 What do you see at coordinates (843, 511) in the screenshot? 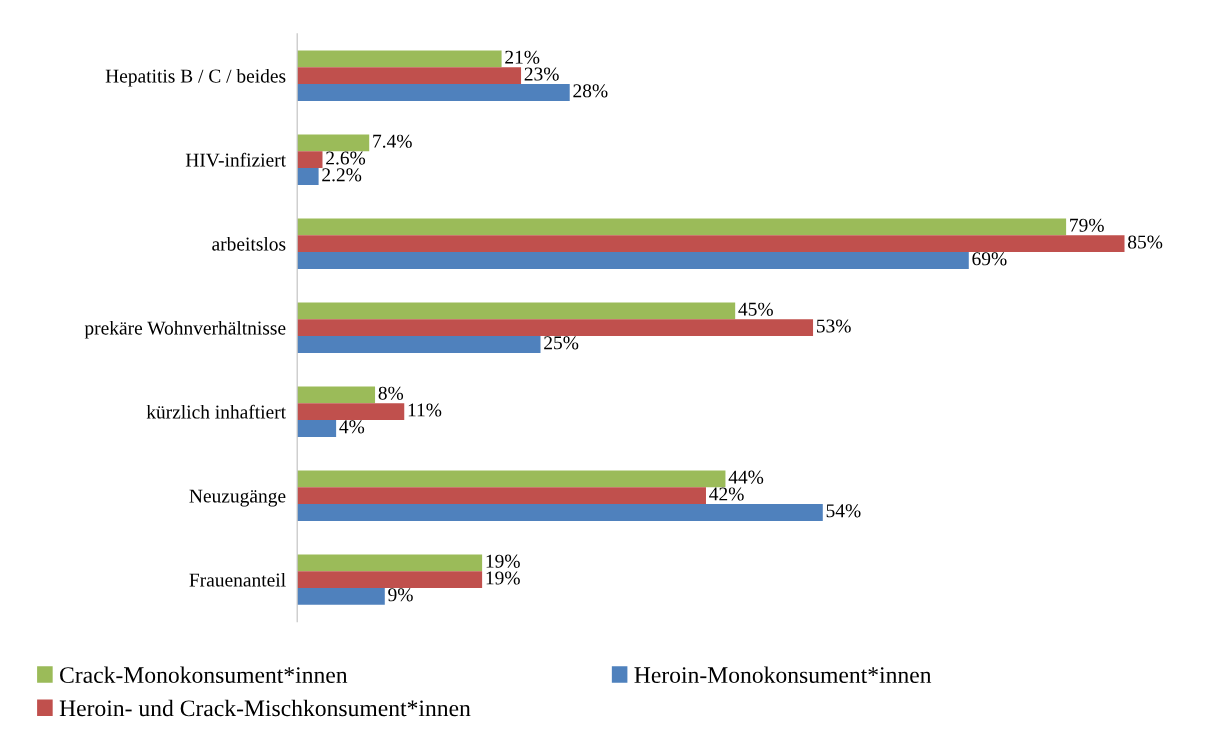
I see `data-label: 54%` at bounding box center [843, 511].